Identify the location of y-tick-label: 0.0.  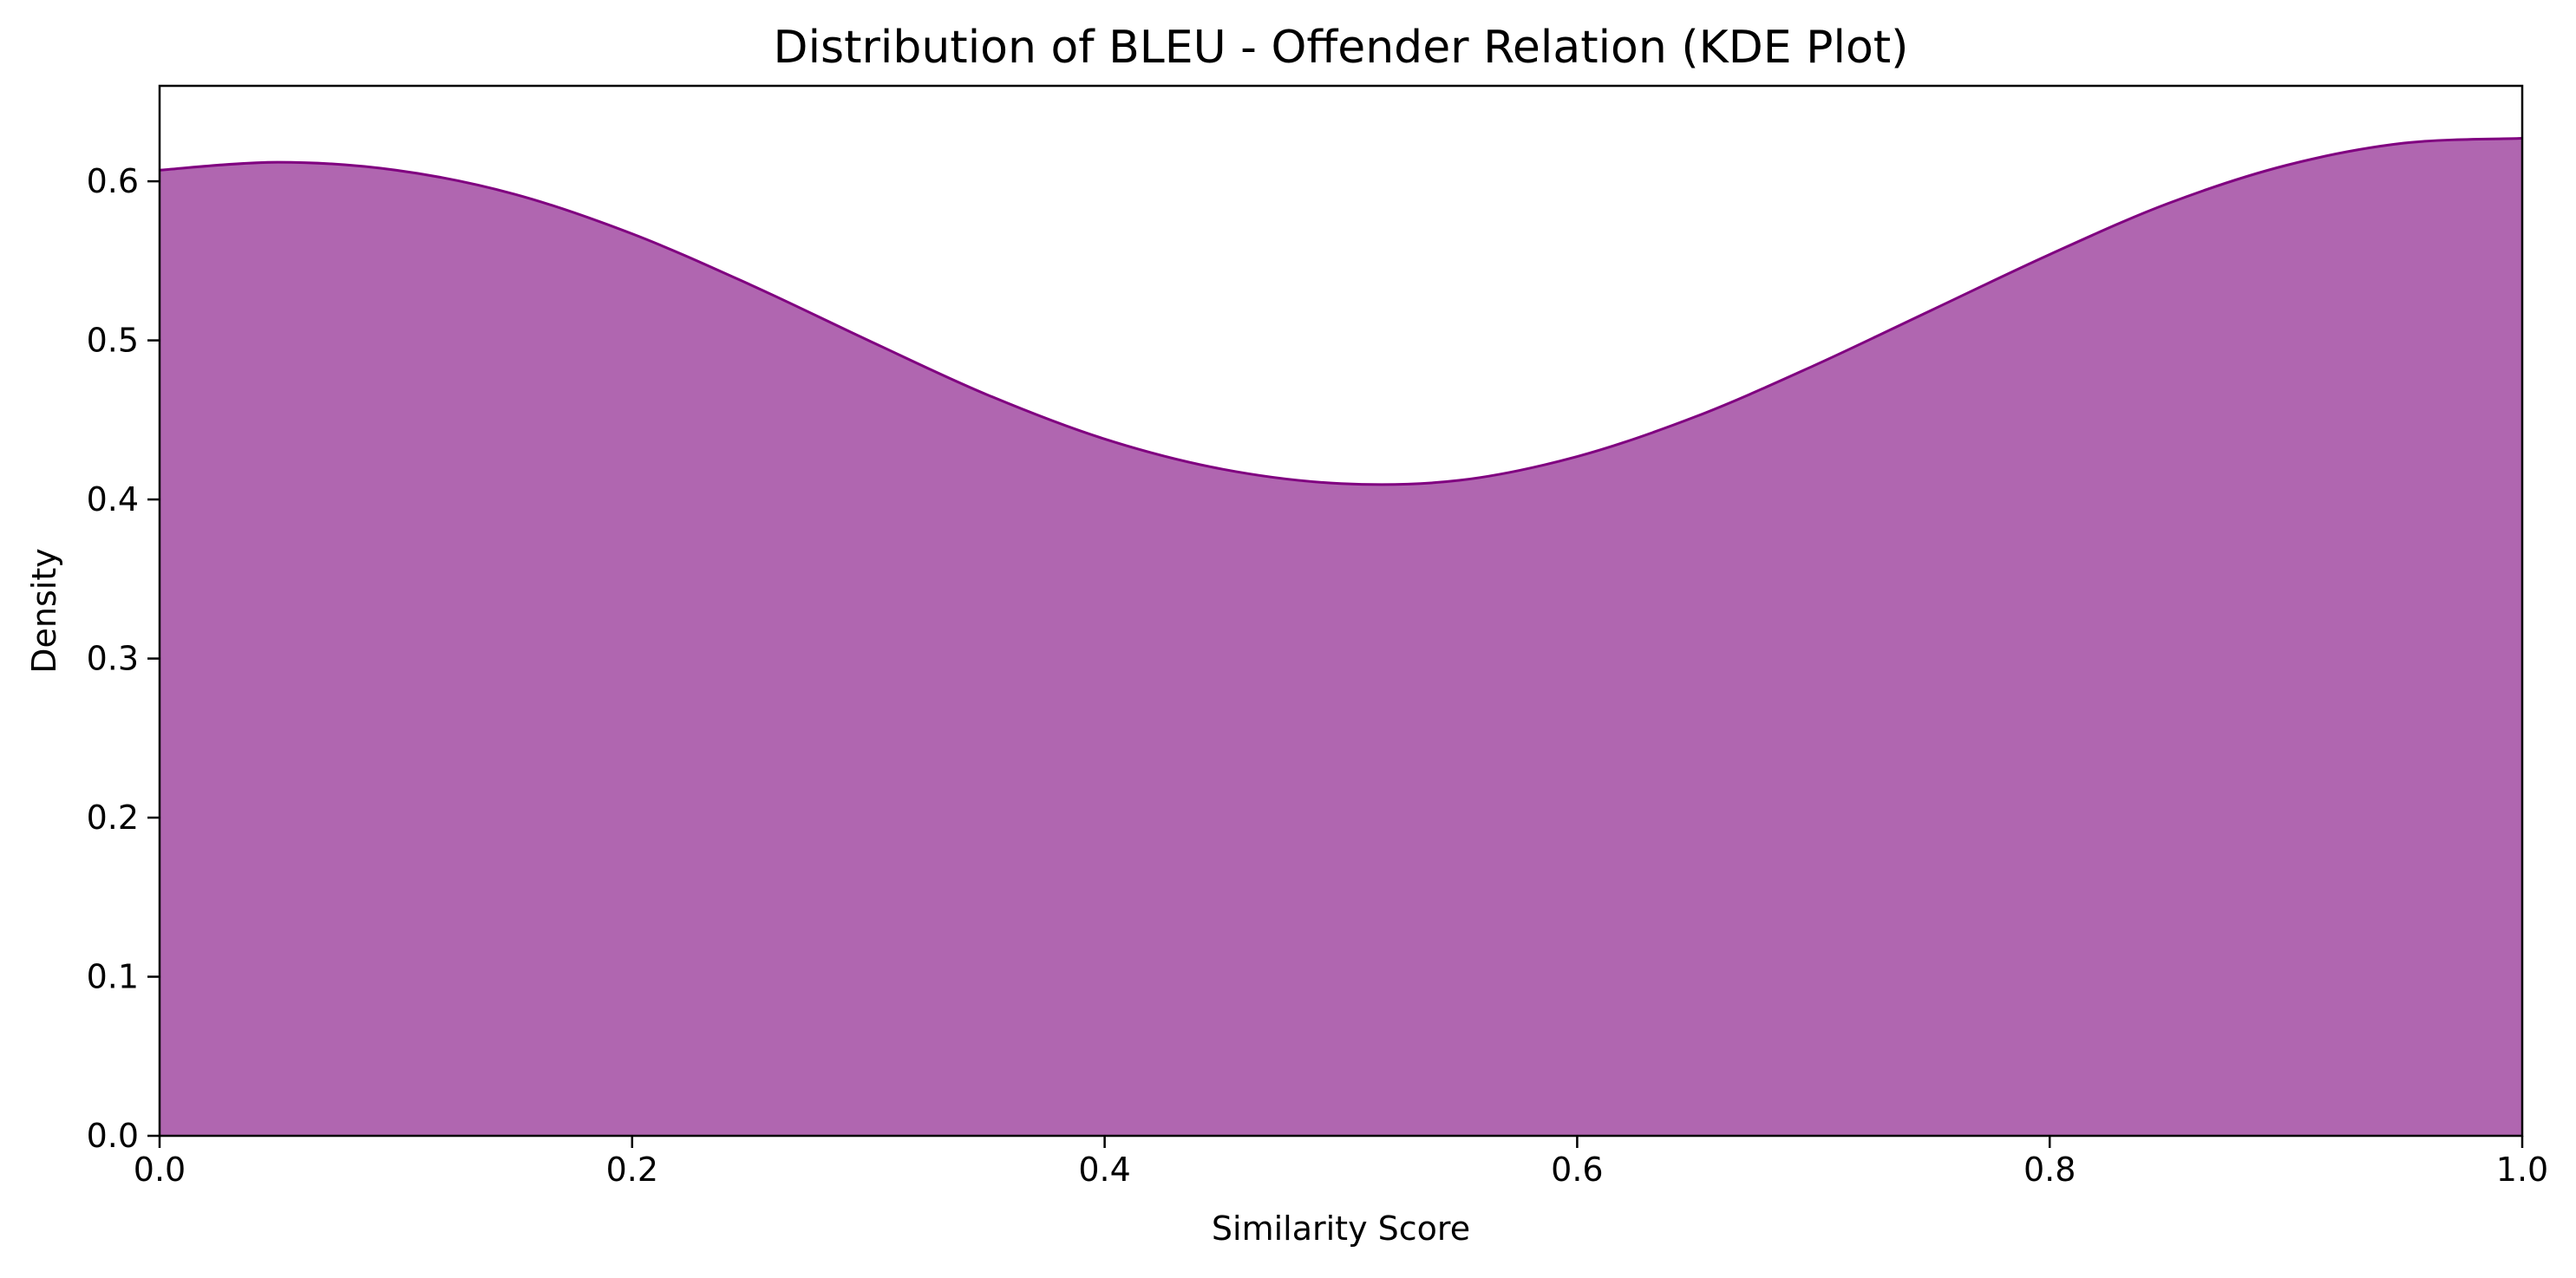
(113, 1136).